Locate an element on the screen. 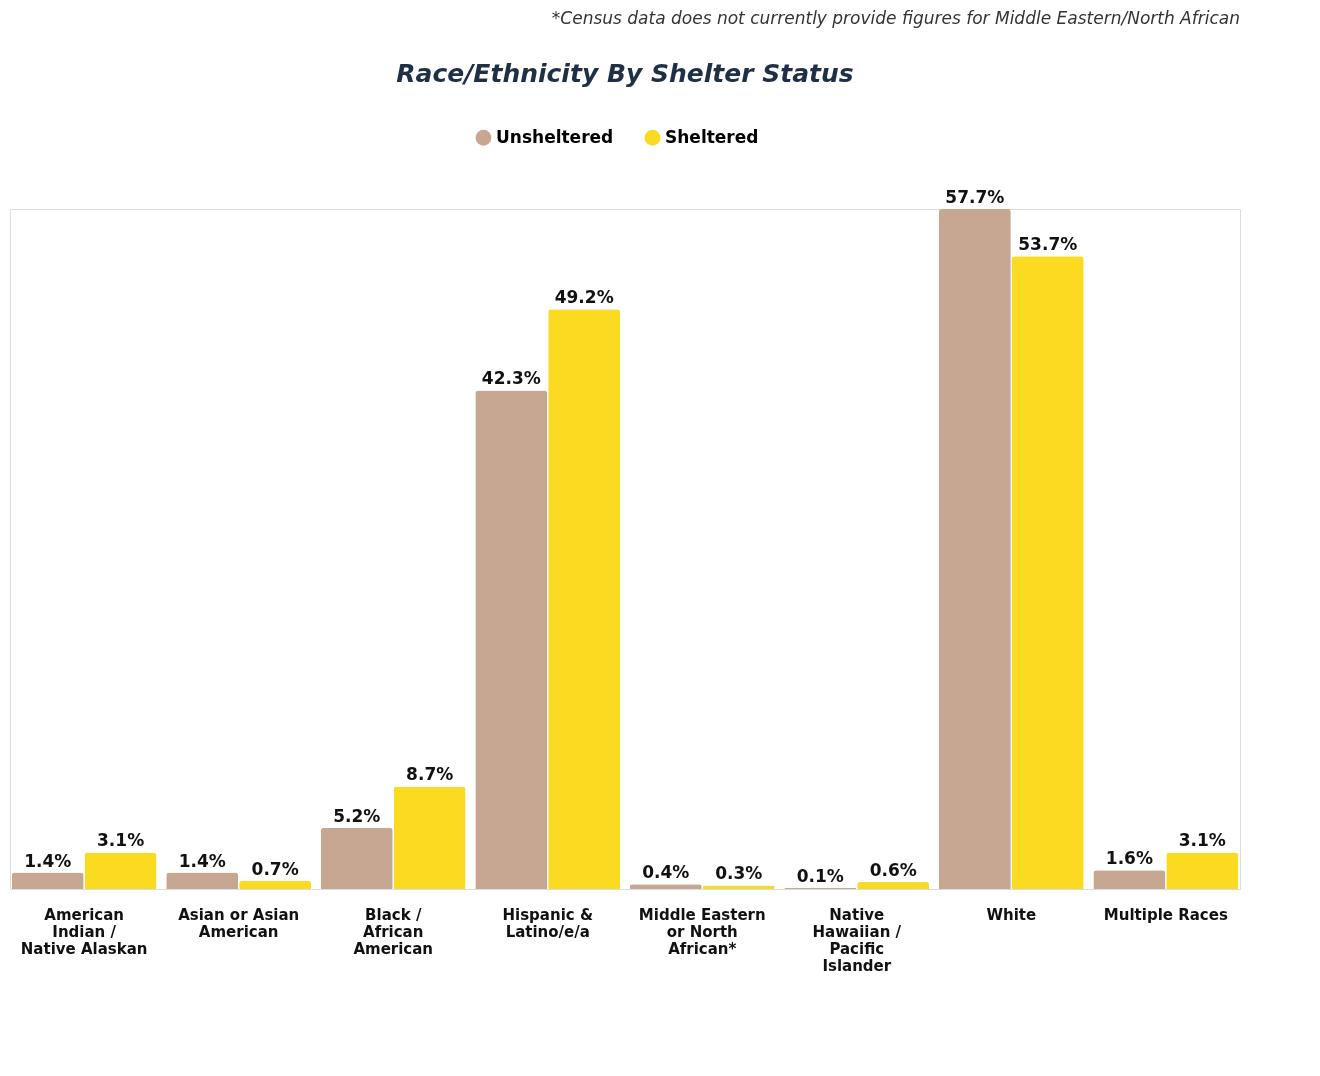 This screenshot has height=1076, width=1320. data-label: 8.7% is located at coordinates (430, 774).